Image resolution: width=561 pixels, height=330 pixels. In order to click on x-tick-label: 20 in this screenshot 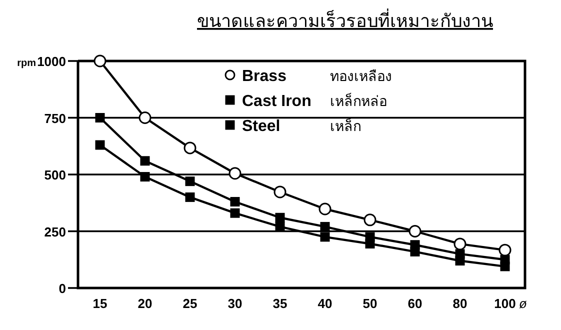, I will do `click(145, 303)`.